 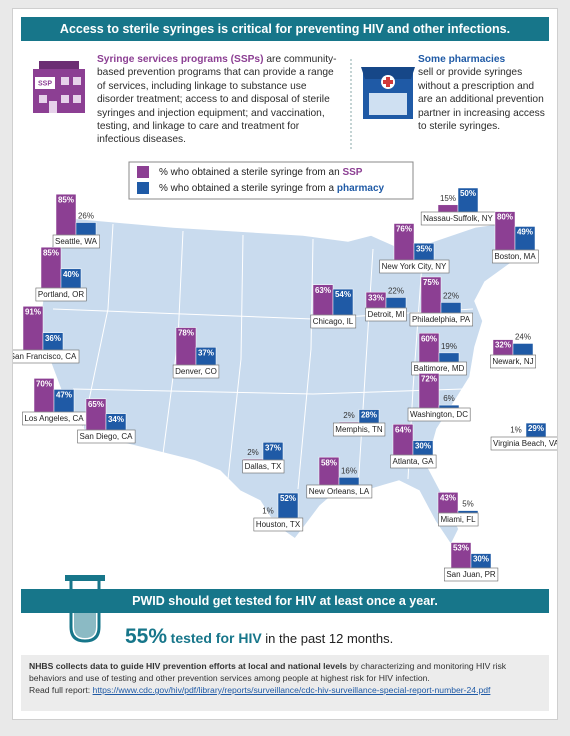 I want to click on city-label: Denver, CO, so click(x=196, y=371).